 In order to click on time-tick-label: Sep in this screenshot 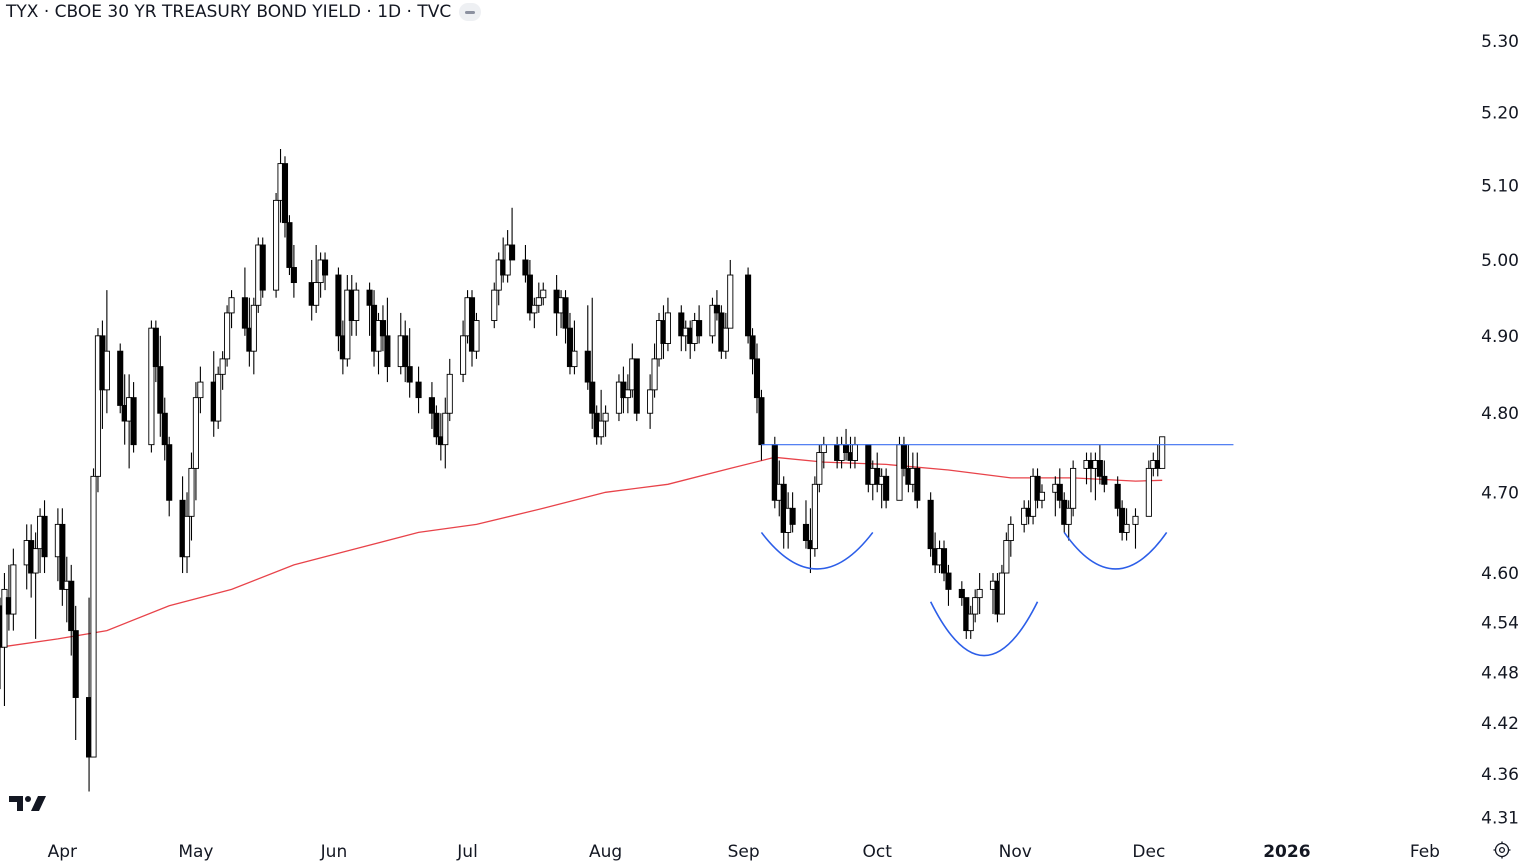, I will do `click(744, 852)`.